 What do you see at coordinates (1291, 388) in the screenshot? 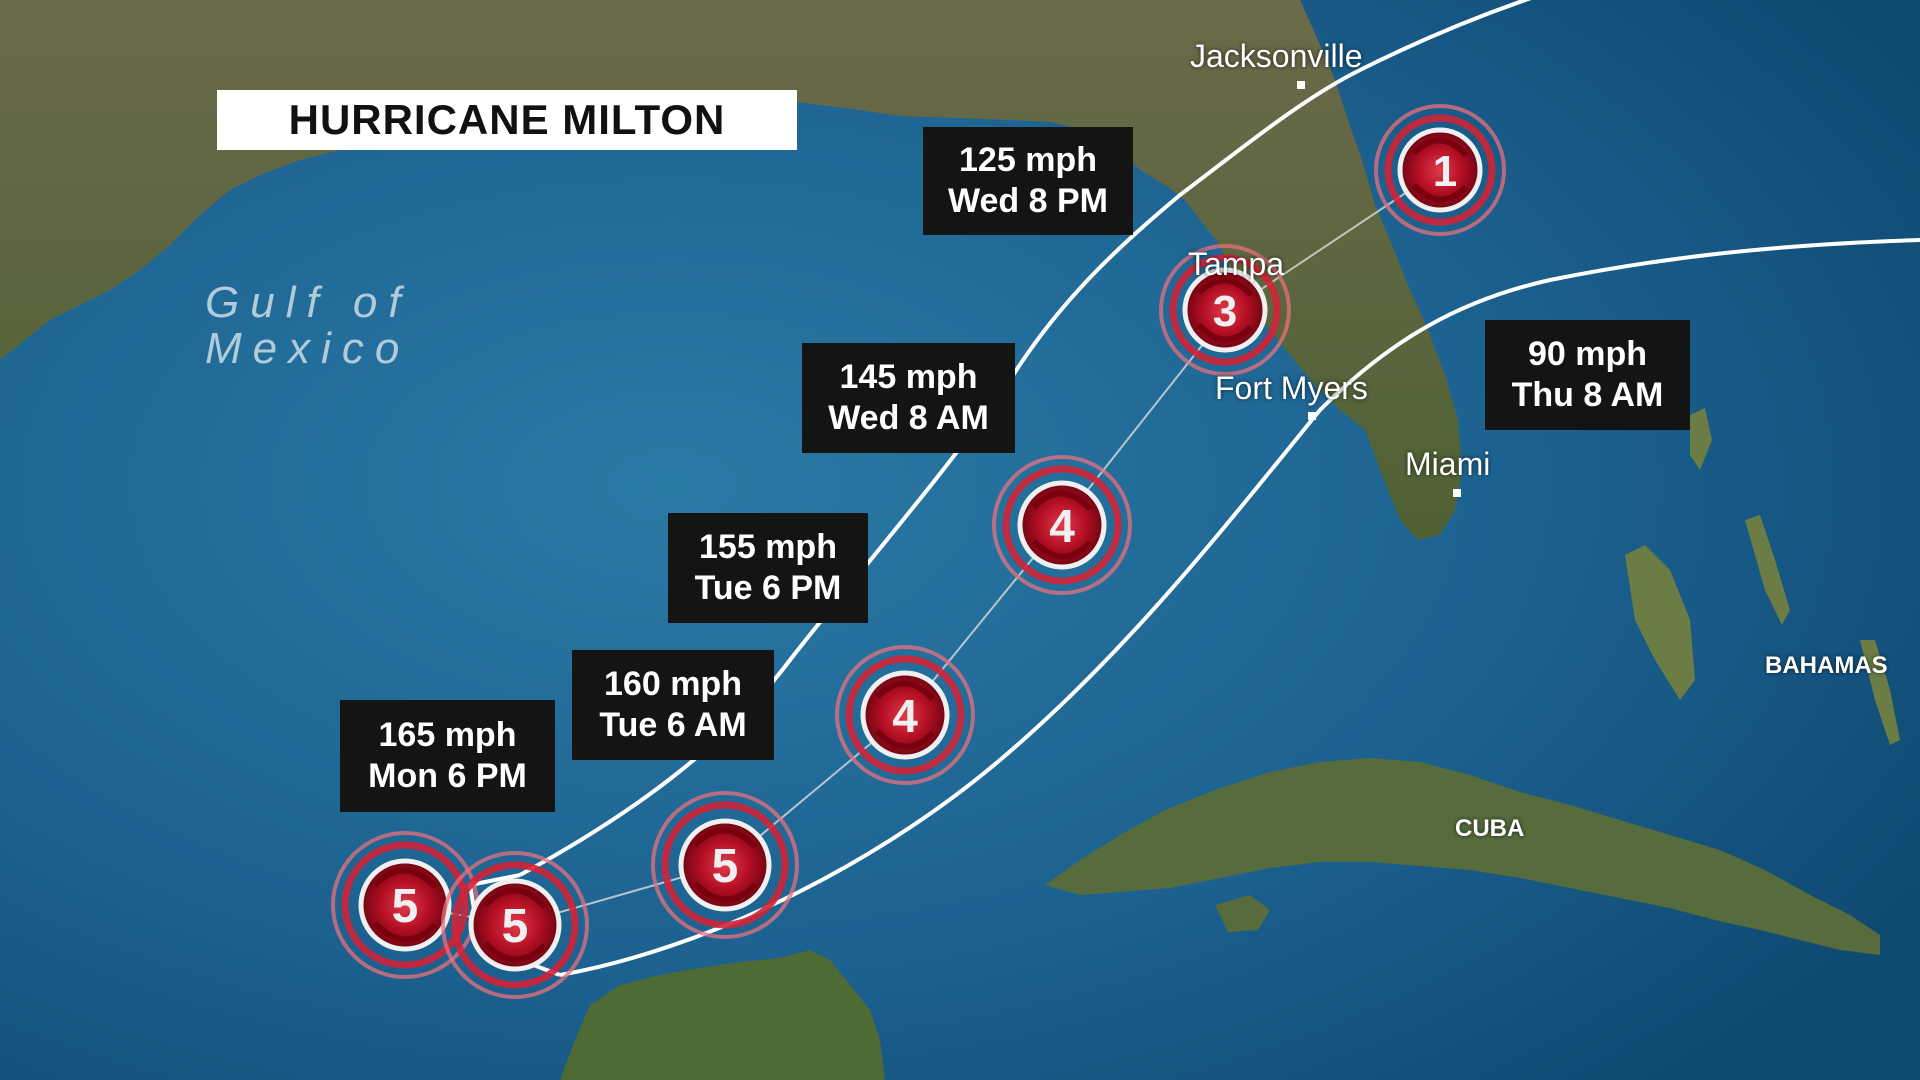
I see `city-label-fort-myers: Fort Myers` at bounding box center [1291, 388].